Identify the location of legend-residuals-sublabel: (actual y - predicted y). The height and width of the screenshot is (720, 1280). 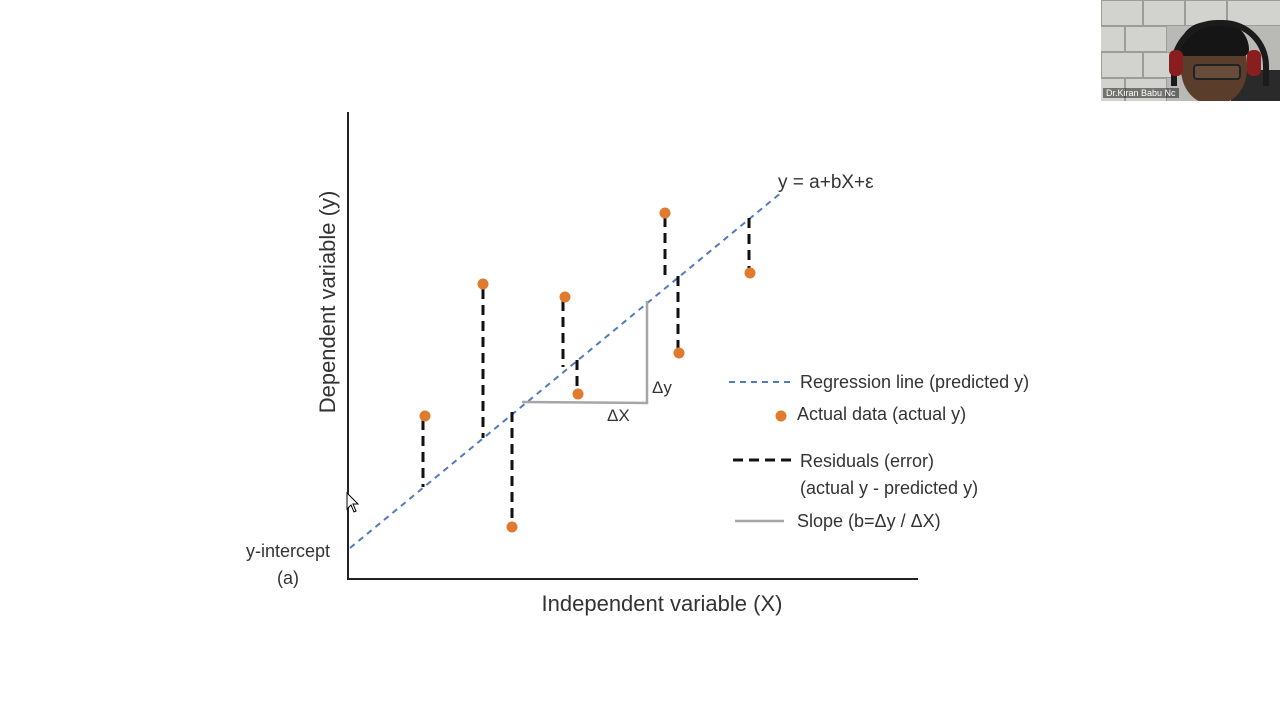
(889, 488).